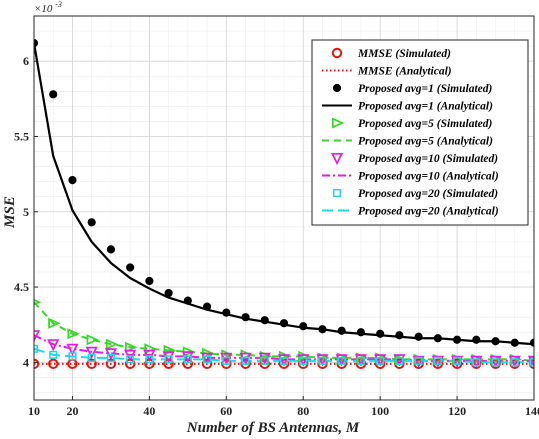 Image resolution: width=539 pixels, height=439 pixels. What do you see at coordinates (303, 411) in the screenshot?
I see `x-tick-label: 80` at bounding box center [303, 411].